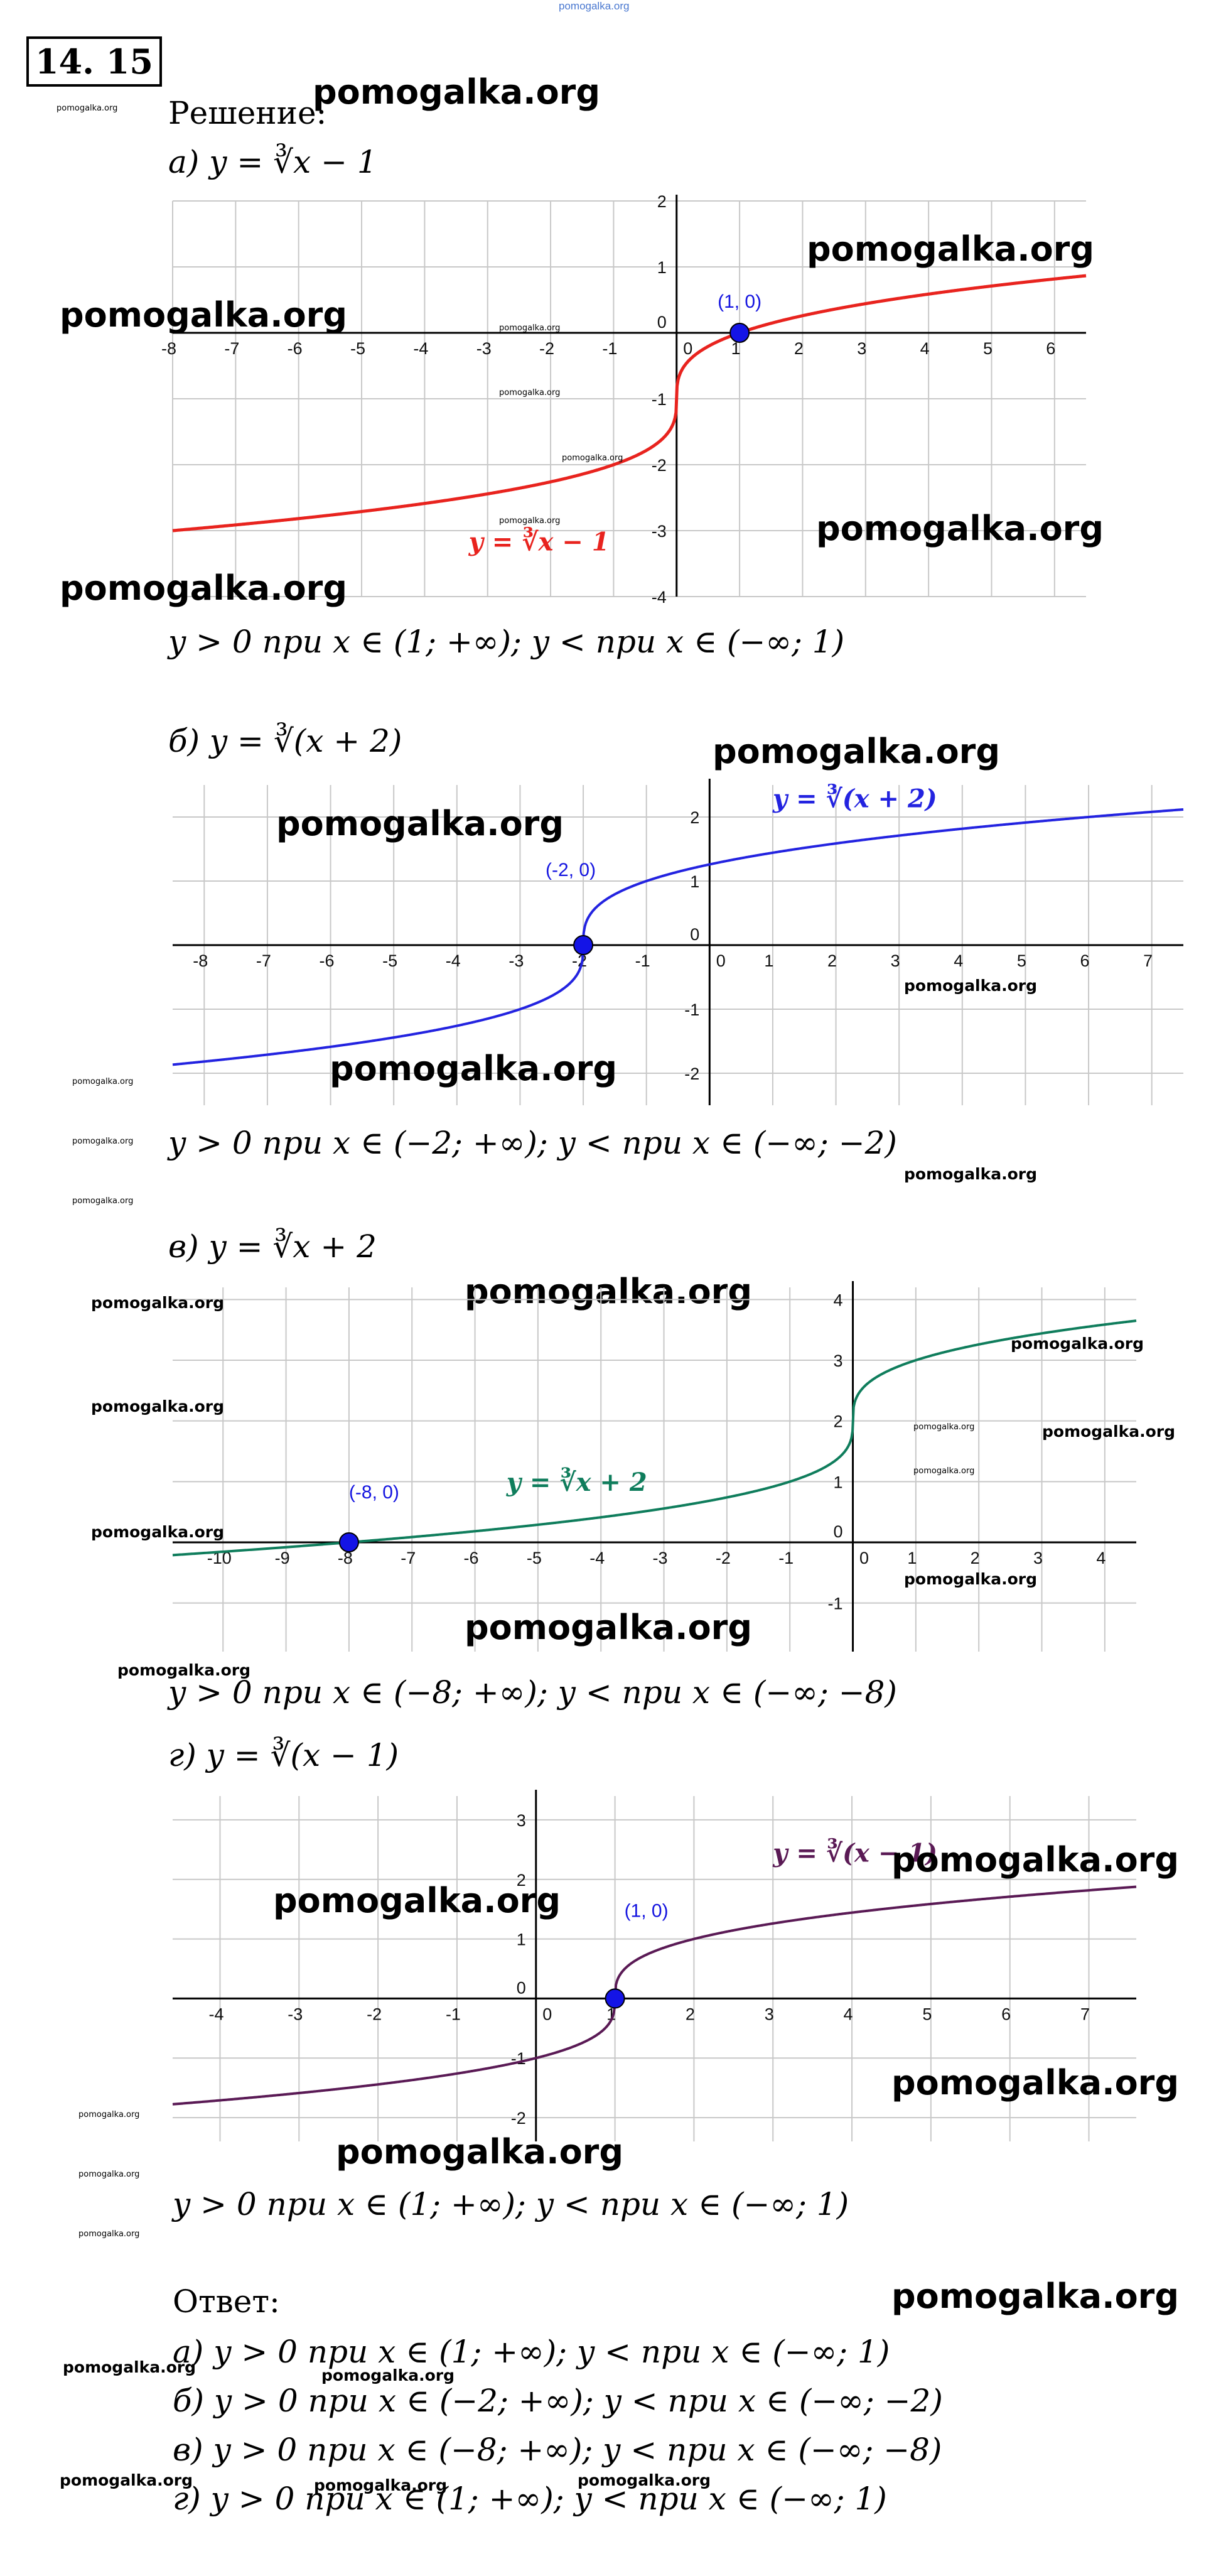 The height and width of the screenshot is (2576, 1216). I want to click on x-tick-label: -9, so click(282, 1558).